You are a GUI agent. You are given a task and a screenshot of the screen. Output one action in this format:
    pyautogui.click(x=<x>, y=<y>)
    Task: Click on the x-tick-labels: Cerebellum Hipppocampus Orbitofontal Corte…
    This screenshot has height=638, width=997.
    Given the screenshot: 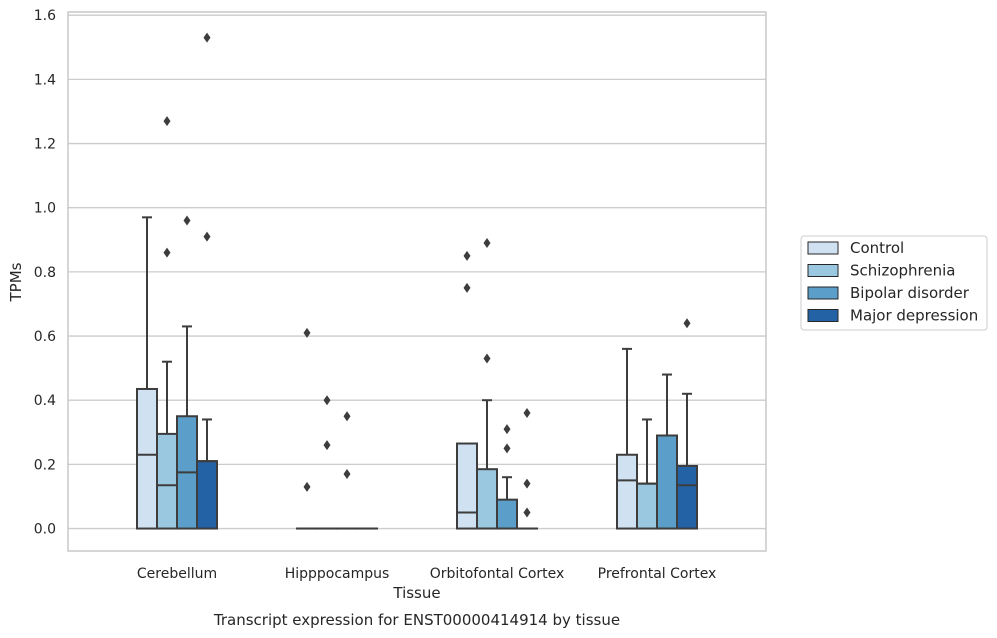 What is the action you would take?
    pyautogui.click(x=426, y=574)
    